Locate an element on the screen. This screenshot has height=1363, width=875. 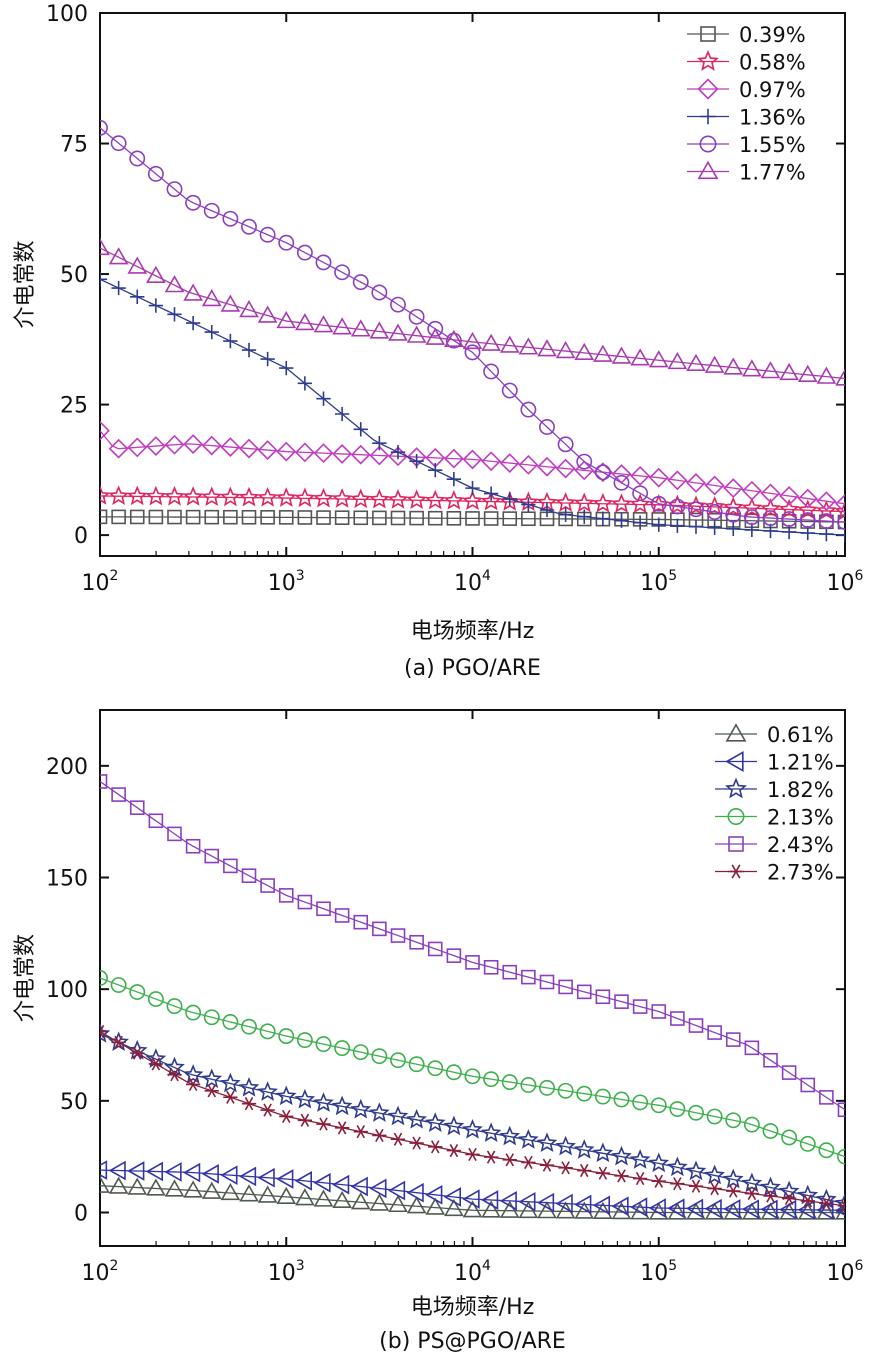
legend: 0.39% 0.58% 0.97% 1.36% 1.55% 1.77% is located at coordinates (746, 104).